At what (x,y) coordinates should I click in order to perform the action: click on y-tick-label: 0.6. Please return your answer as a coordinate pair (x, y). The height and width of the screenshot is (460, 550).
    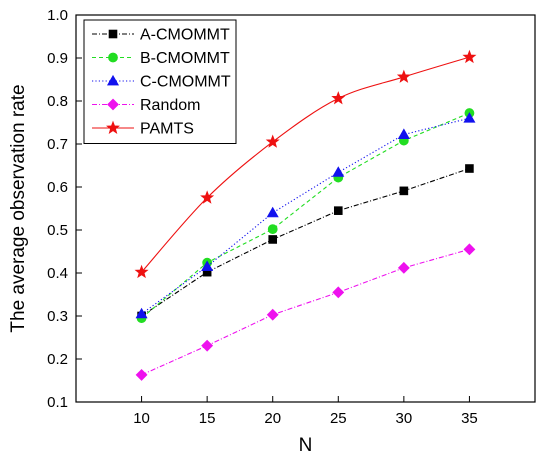
    Looking at the image, I should click on (57, 187).